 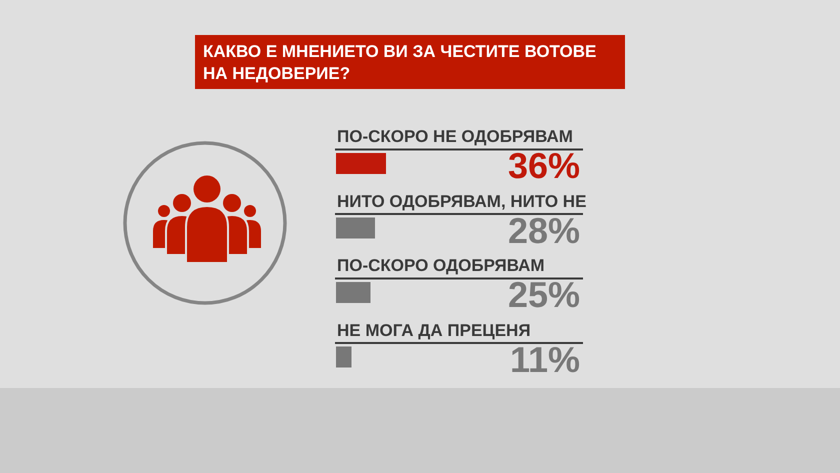 I want to click on data-label: 36%, so click(x=544, y=165).